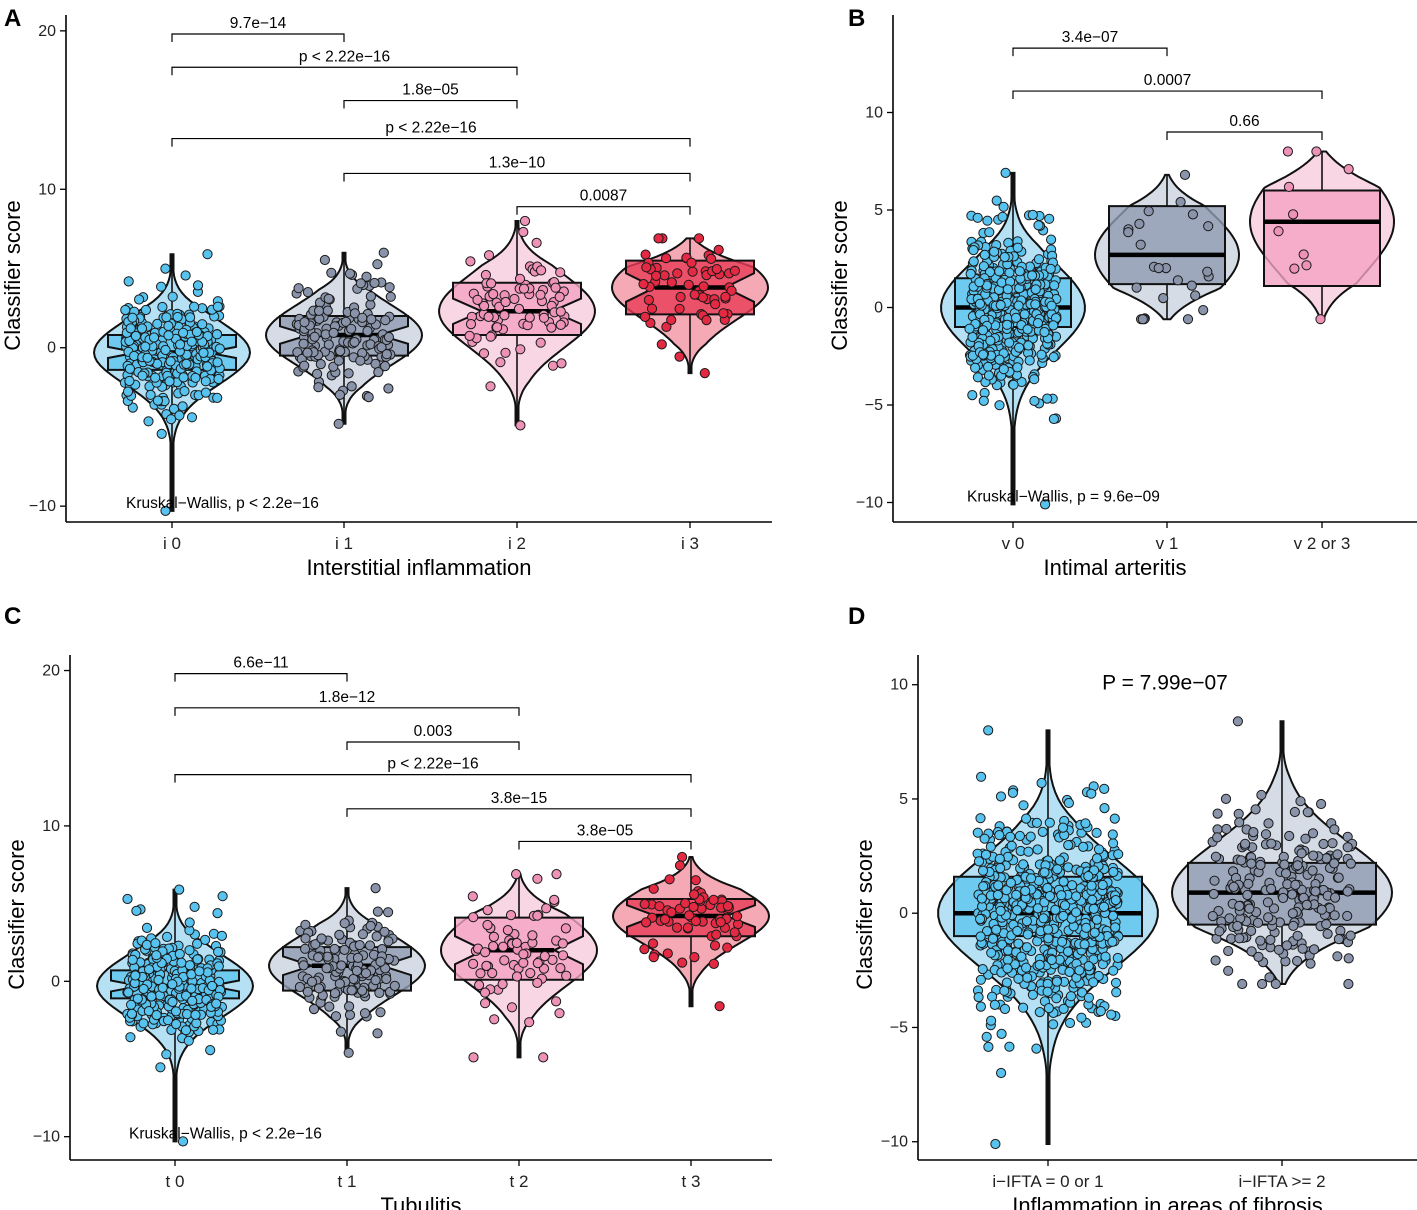 The width and height of the screenshot is (1417, 1210). Describe the element at coordinates (258, 23) in the screenshot. I see `bracket-label: 9.7e−14` at that location.